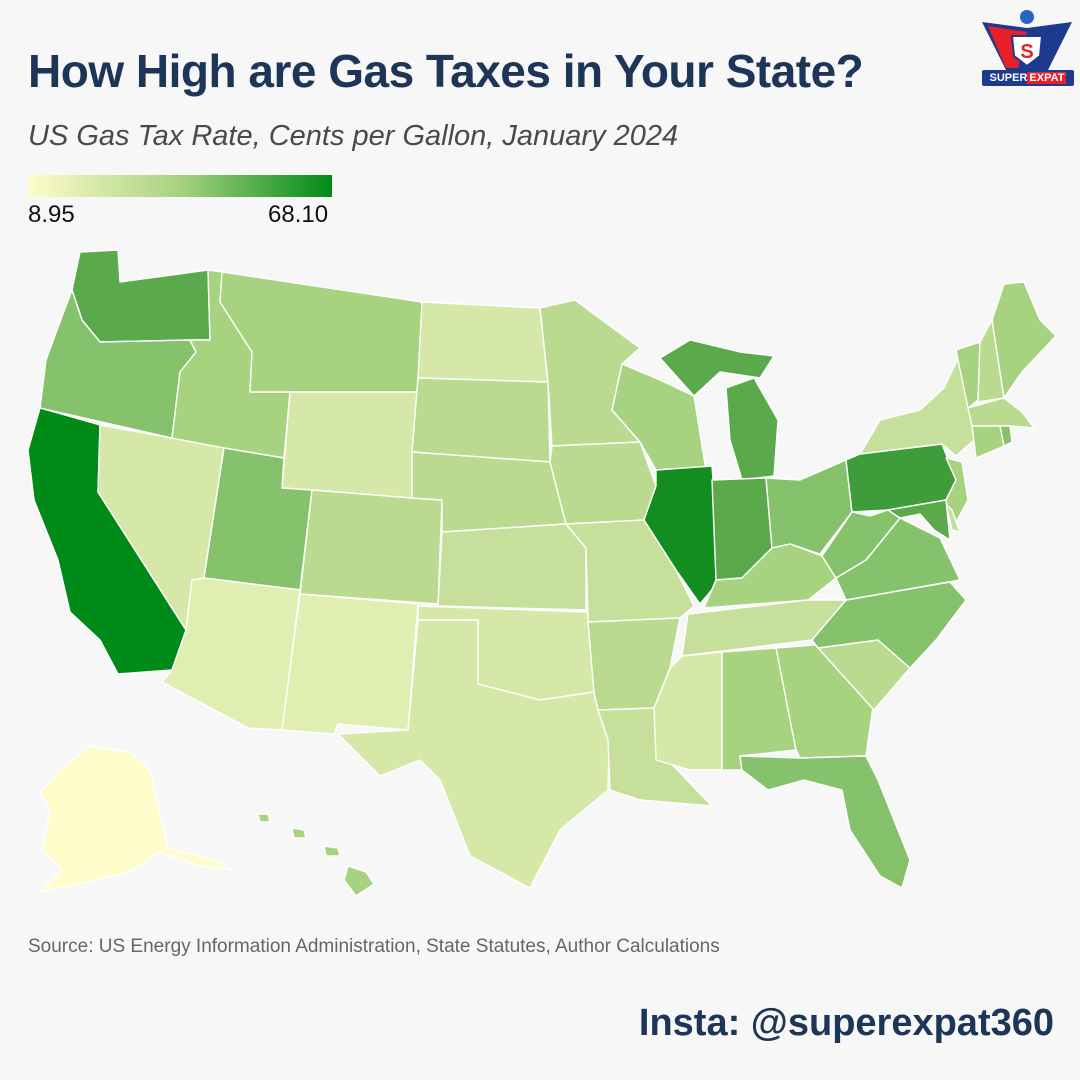  I want to click on superexpat-logo: S, so click(1027, 40).